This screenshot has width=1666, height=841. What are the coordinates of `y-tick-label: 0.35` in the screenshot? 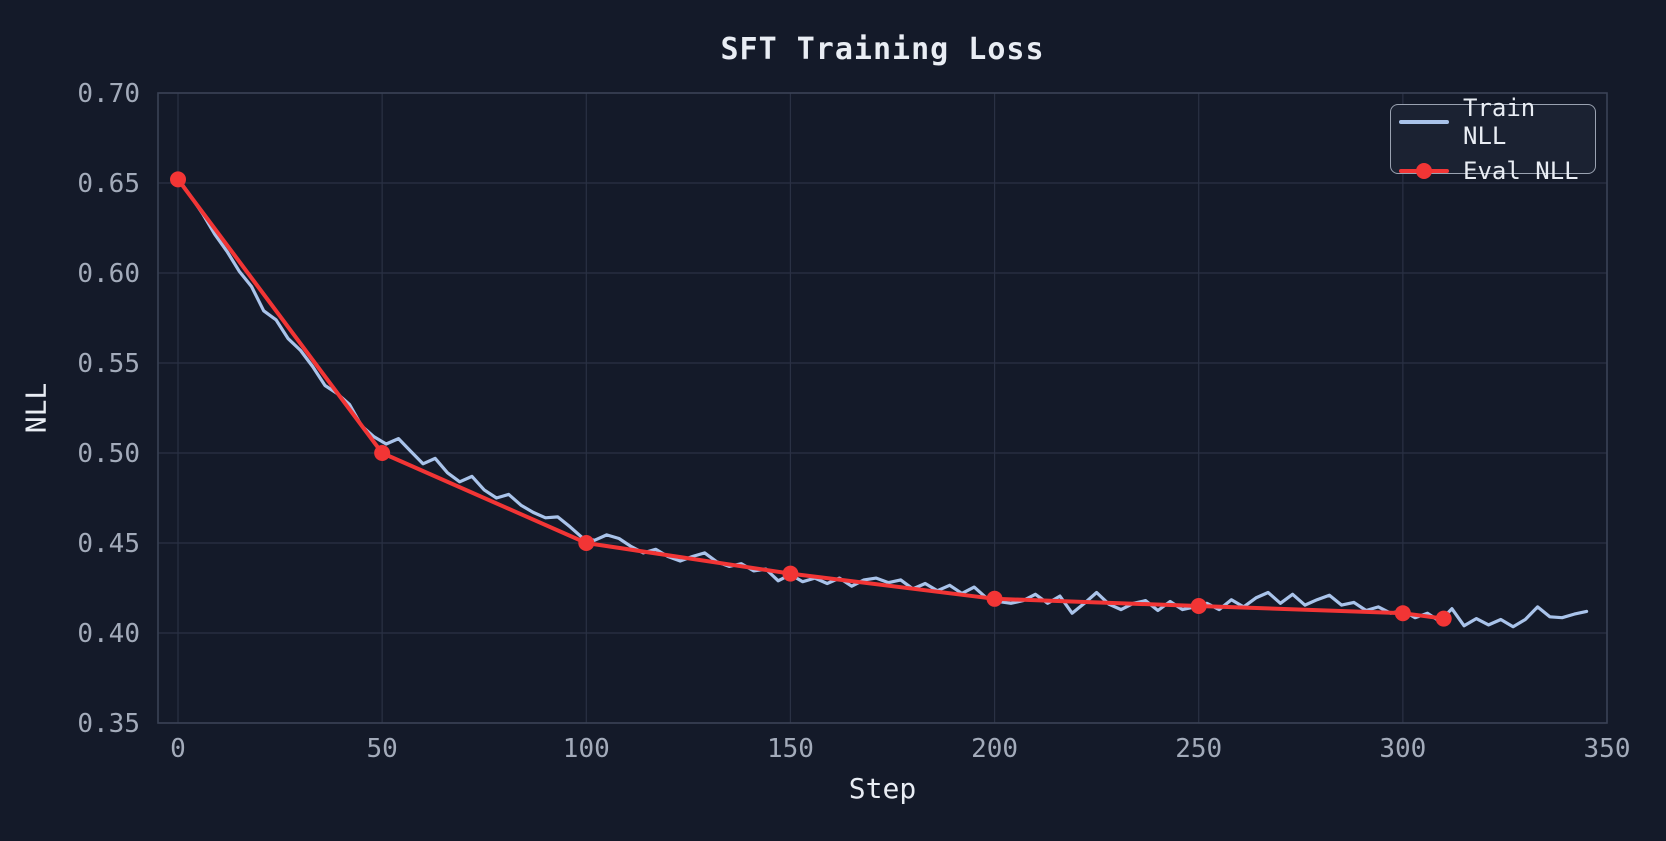 It's located at (108, 724).